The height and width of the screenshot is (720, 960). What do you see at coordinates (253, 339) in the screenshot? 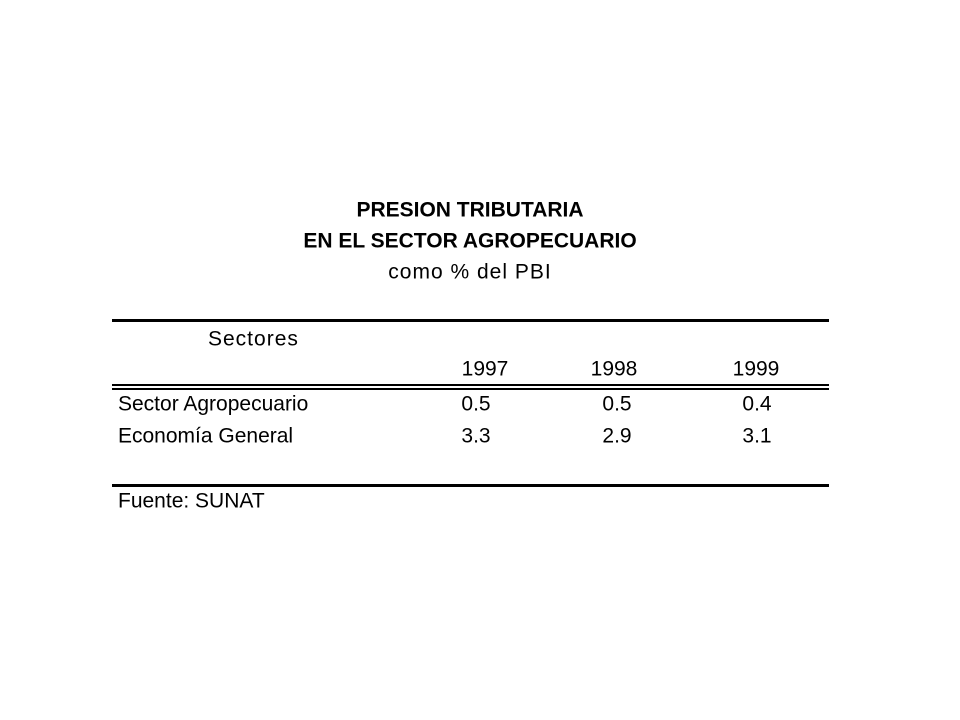
I see `header: Sectores` at bounding box center [253, 339].